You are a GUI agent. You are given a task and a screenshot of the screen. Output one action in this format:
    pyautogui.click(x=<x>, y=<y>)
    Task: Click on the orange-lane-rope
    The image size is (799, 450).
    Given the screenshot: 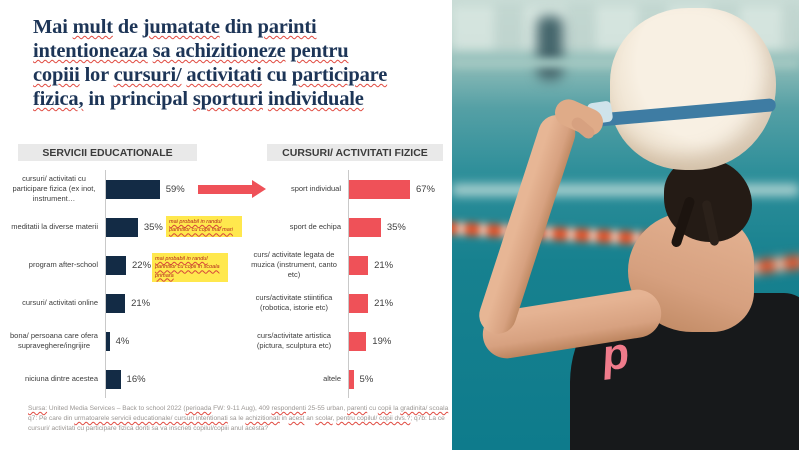 What is the action you would take?
    pyautogui.click(x=555, y=233)
    